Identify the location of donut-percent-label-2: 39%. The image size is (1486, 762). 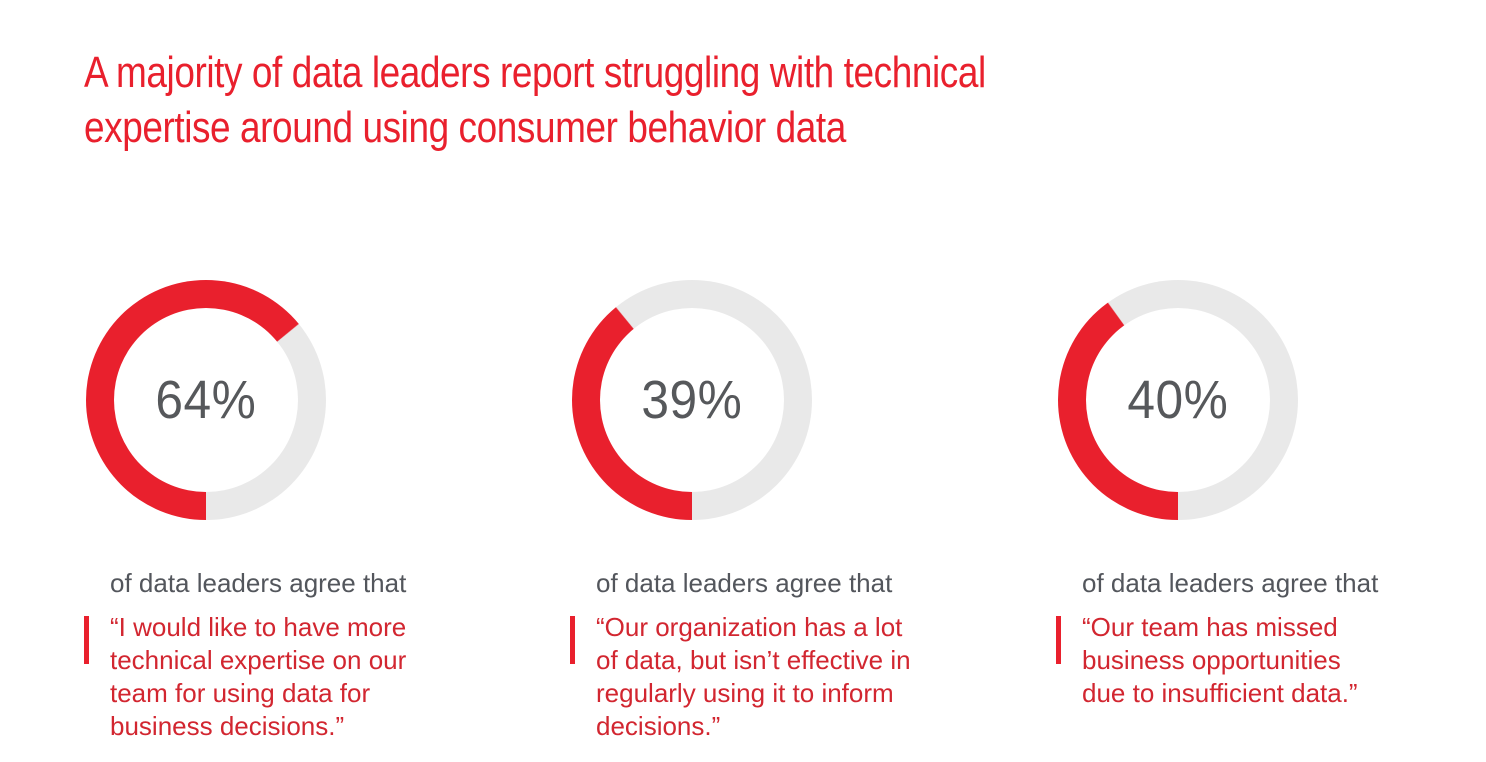
(692, 400).